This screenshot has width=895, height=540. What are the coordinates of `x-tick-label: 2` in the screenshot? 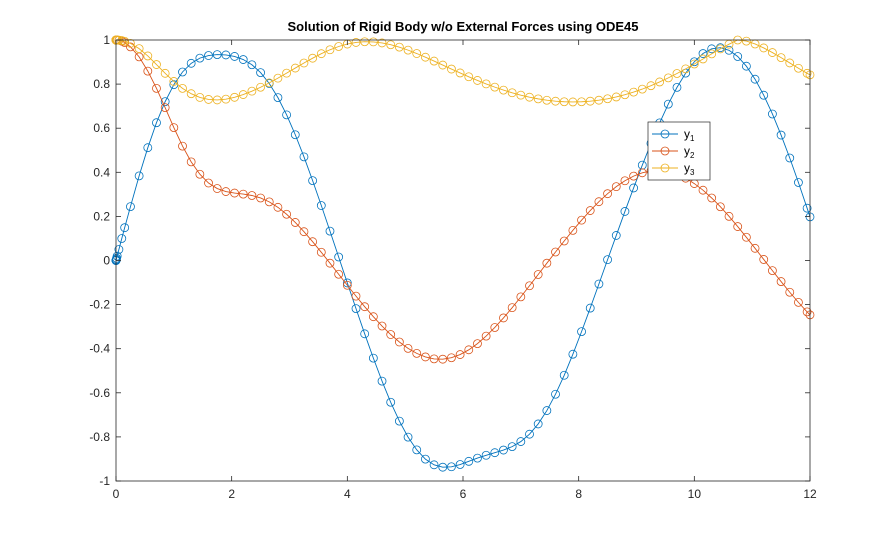 It's located at (231, 494).